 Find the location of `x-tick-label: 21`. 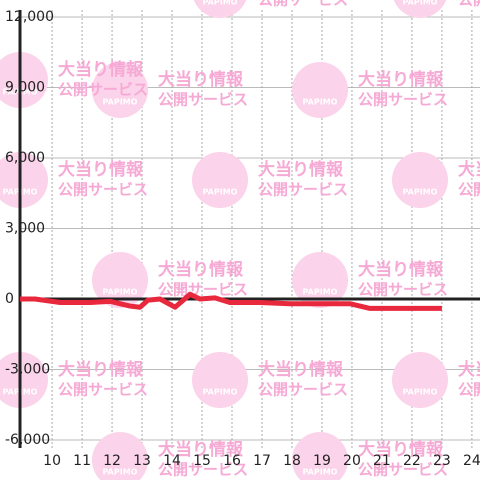

x-tick-label: 21 is located at coordinates (382, 461).